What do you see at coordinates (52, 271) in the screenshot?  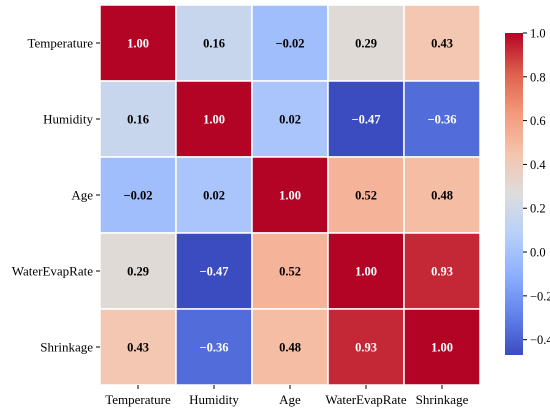 I see `y-tick-label: WaterEvapRate` at bounding box center [52, 271].